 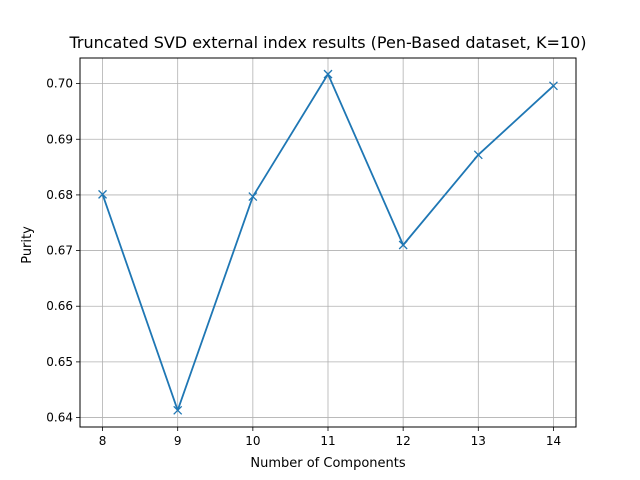 I want to click on y-axis-label: Purity, so click(x=27, y=245).